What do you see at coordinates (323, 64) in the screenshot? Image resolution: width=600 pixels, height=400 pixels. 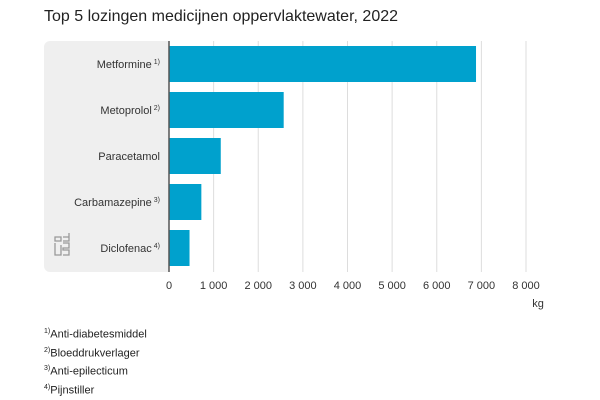 I see `bar-metformine` at bounding box center [323, 64].